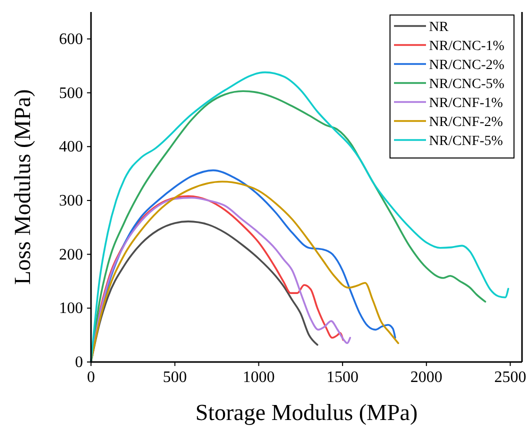 The width and height of the screenshot is (528, 432). What do you see at coordinates (71, 255) in the screenshot?
I see `y-tick-label: 200` at bounding box center [71, 255].